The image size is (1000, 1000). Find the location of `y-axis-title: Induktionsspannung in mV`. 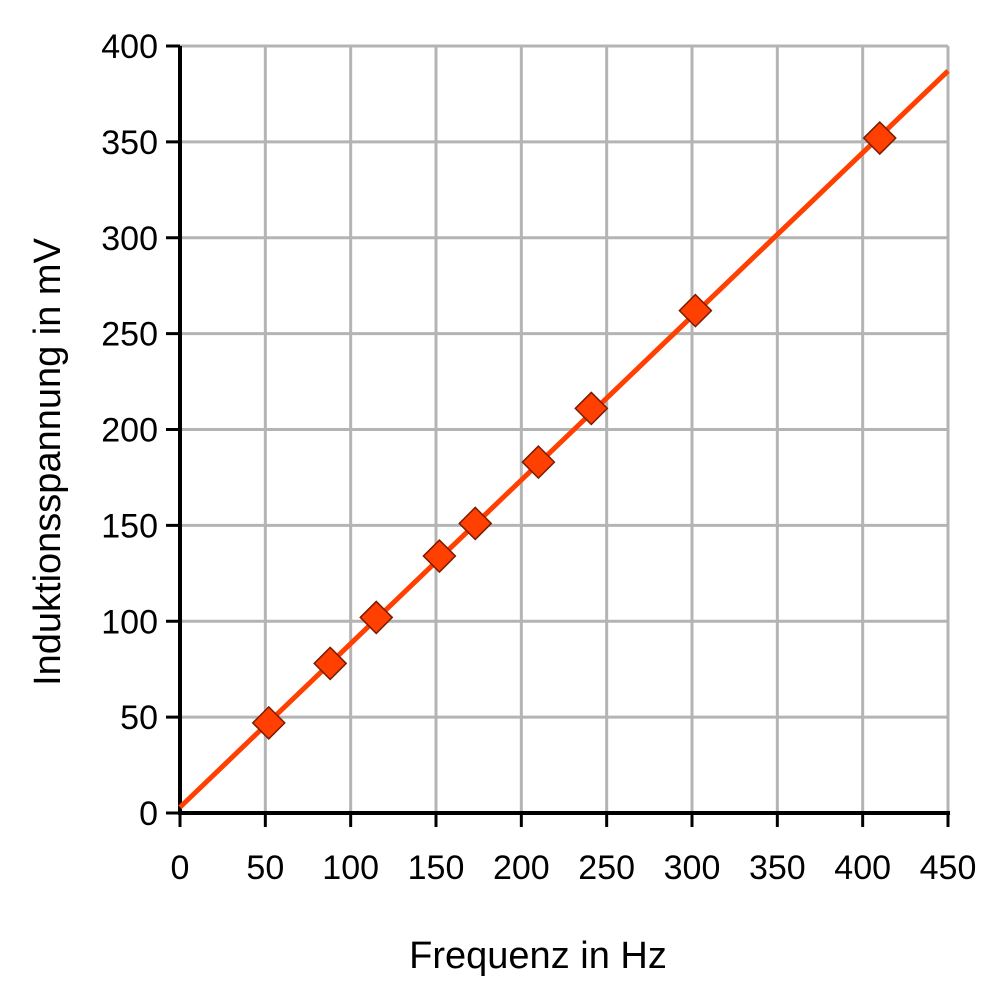

y-axis-title: Induktionsspannung in mV is located at coordinates (48, 461).